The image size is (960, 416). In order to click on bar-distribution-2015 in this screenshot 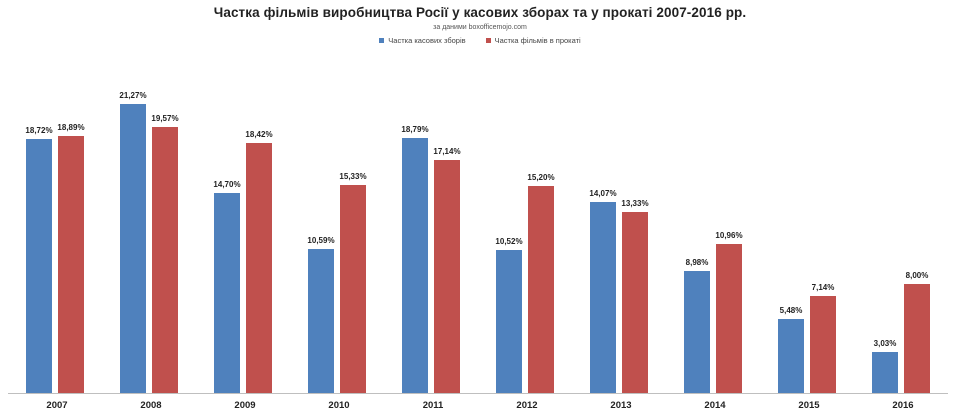, I will do `click(823, 344)`.